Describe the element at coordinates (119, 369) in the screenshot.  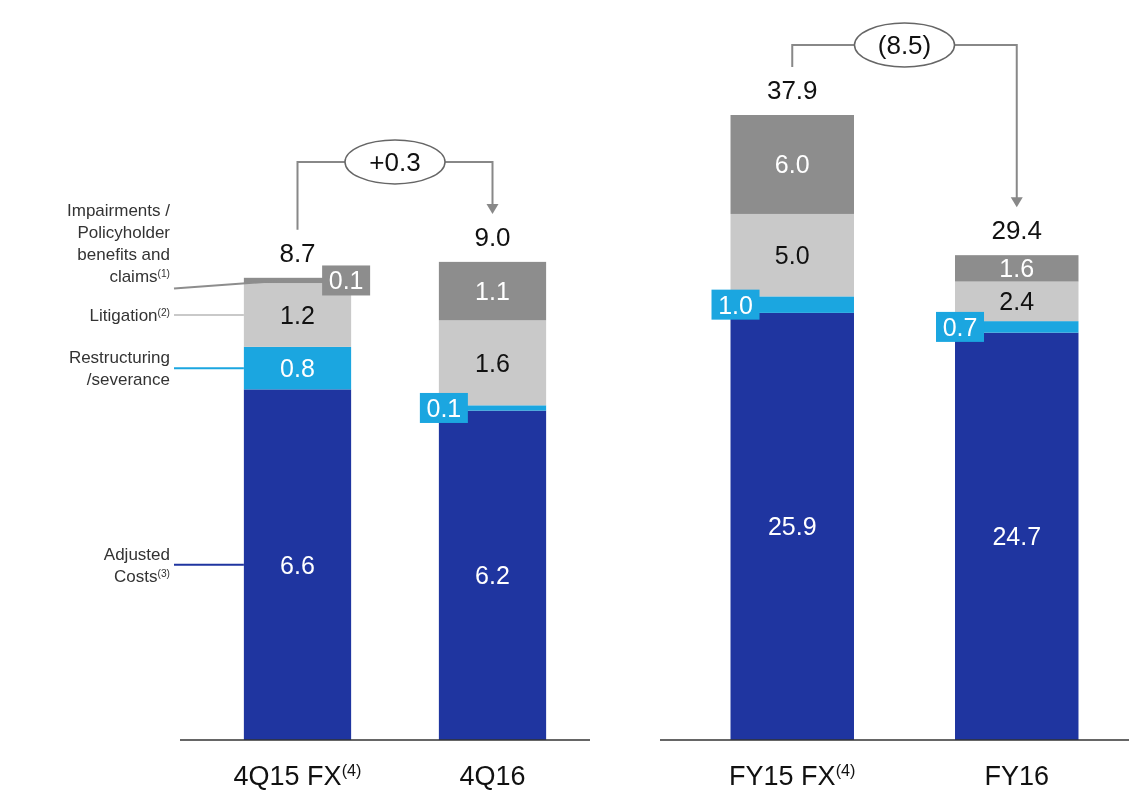
I see `legend-label: Restructuring /severance` at that location.